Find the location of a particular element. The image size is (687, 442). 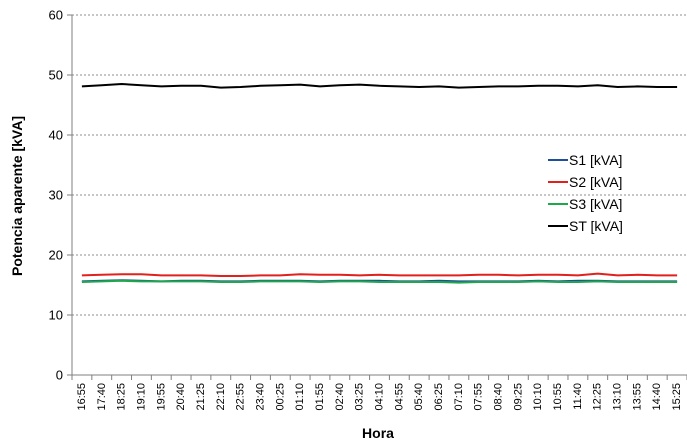

x-tick-label: 05:40 is located at coordinates (419, 397).